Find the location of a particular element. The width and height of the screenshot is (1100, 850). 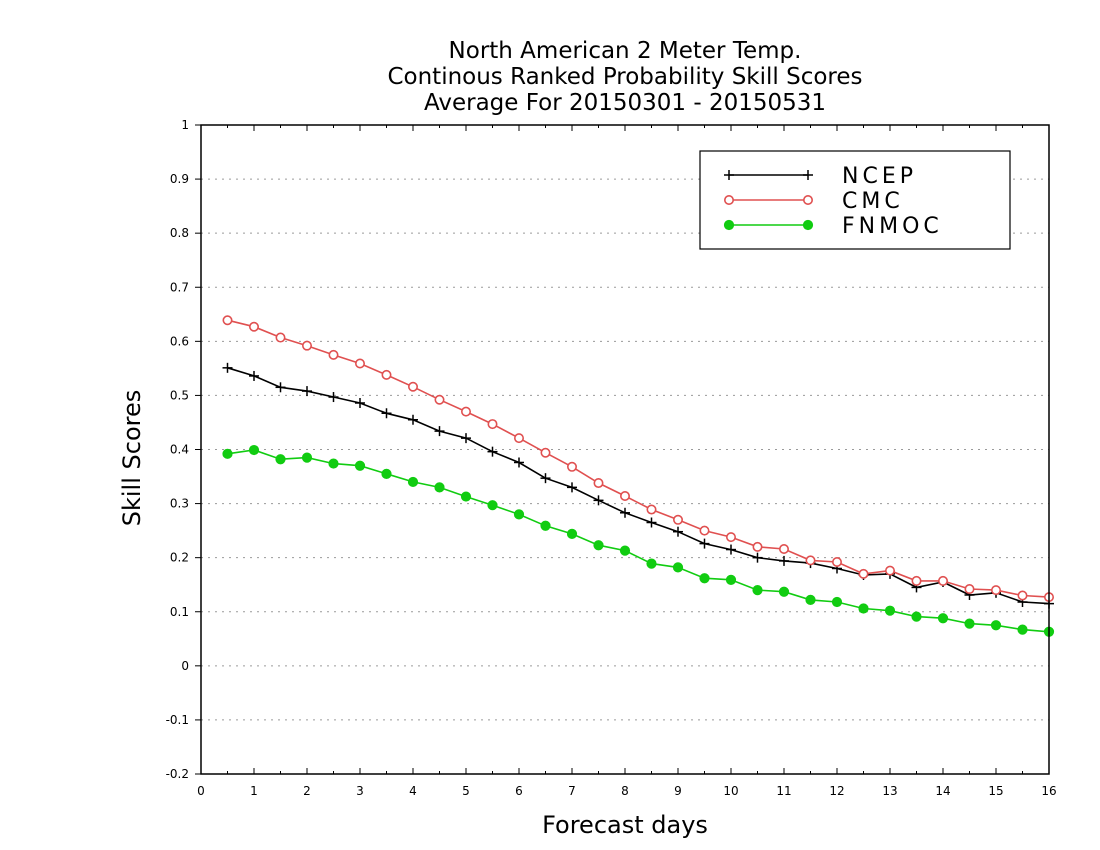

legend-label-cmc: CMC is located at coordinates (873, 201).